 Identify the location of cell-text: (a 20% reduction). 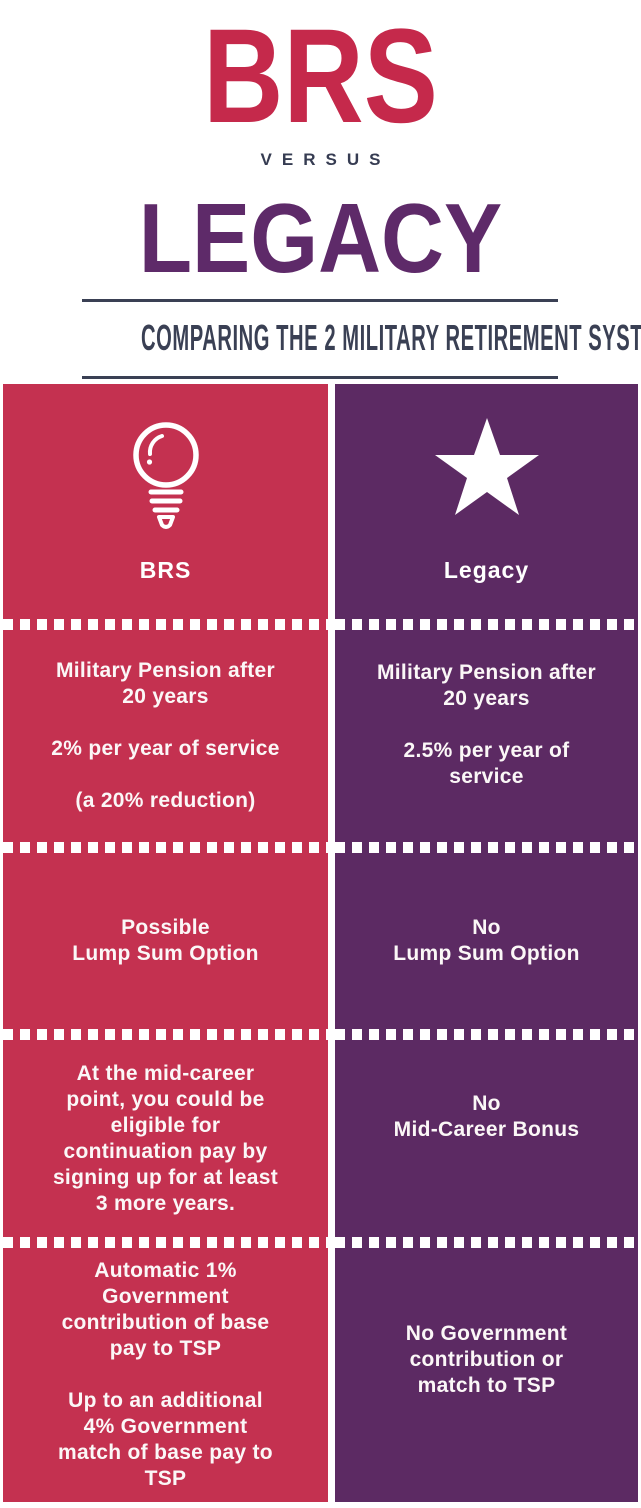
(165, 800).